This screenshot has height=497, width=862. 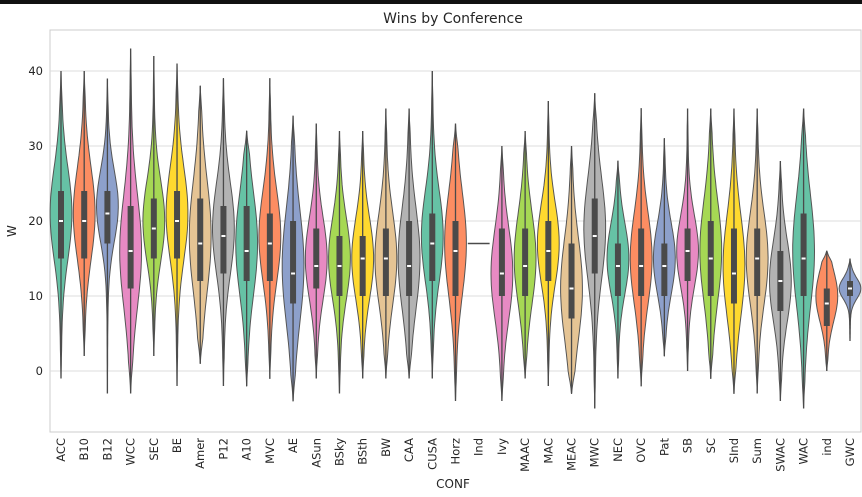 What do you see at coordinates (200, 453) in the screenshot?
I see `x-tick-label: Amer` at bounding box center [200, 453].